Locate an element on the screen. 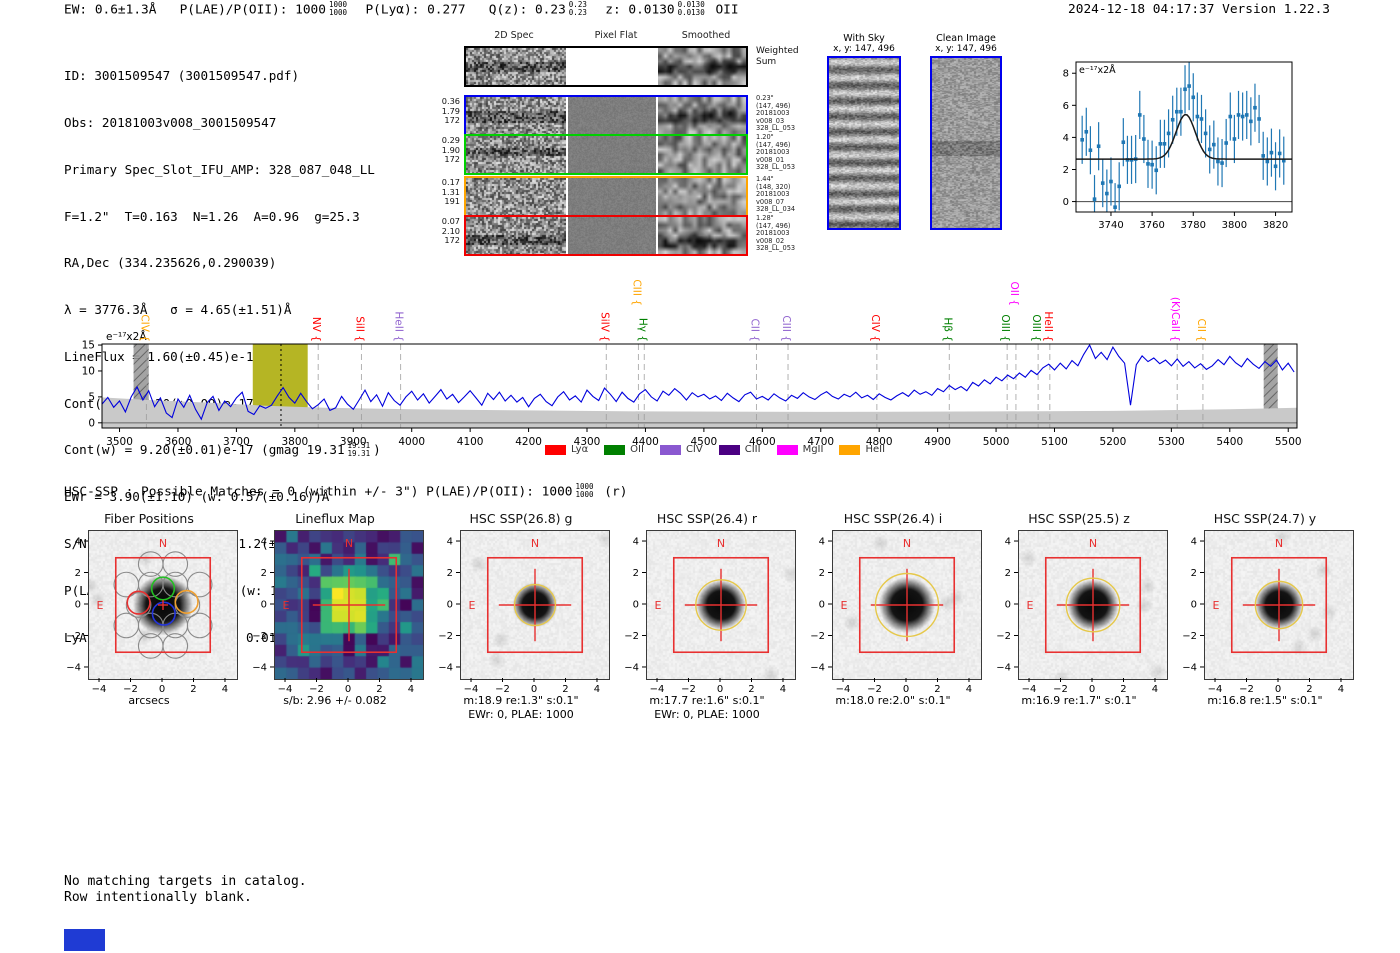 The image size is (1400, 953). svg-text: 3900 is located at coordinates (353, 442).